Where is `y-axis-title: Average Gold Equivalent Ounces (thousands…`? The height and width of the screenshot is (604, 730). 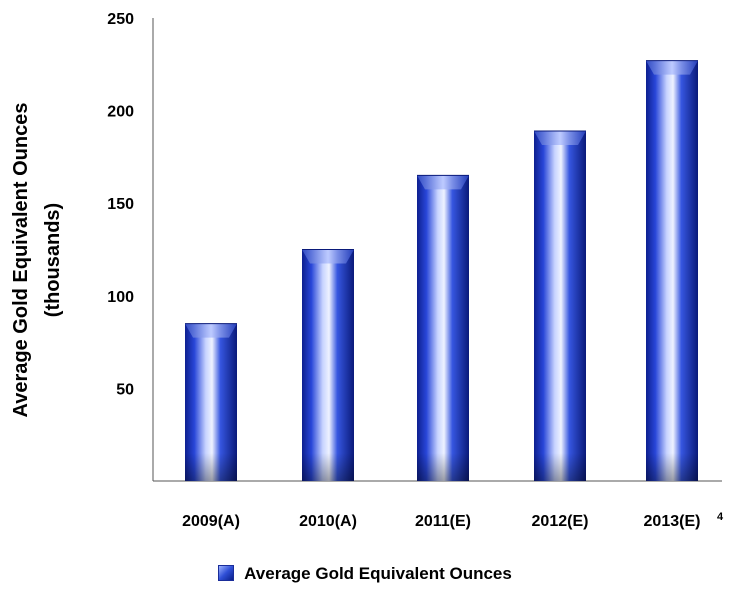 y-axis-title: Average Gold Equivalent Ounces (thousands… is located at coordinates (37, 260).